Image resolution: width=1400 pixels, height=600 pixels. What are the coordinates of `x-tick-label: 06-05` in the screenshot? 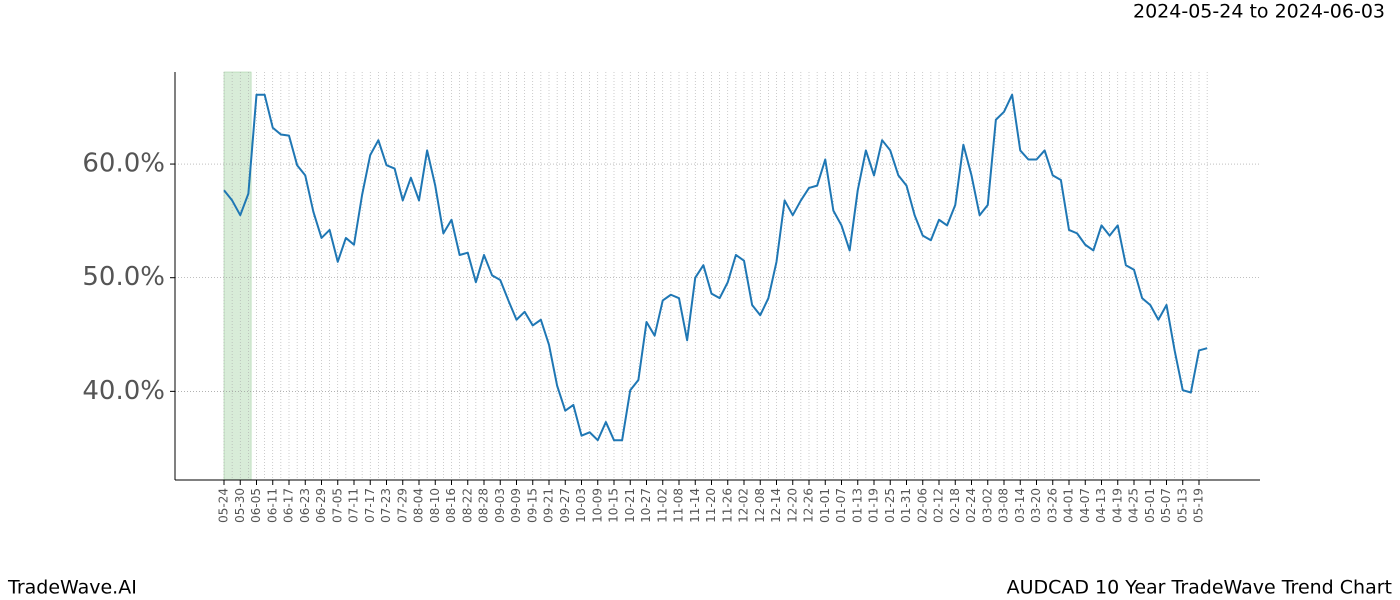 It's located at (256, 505).